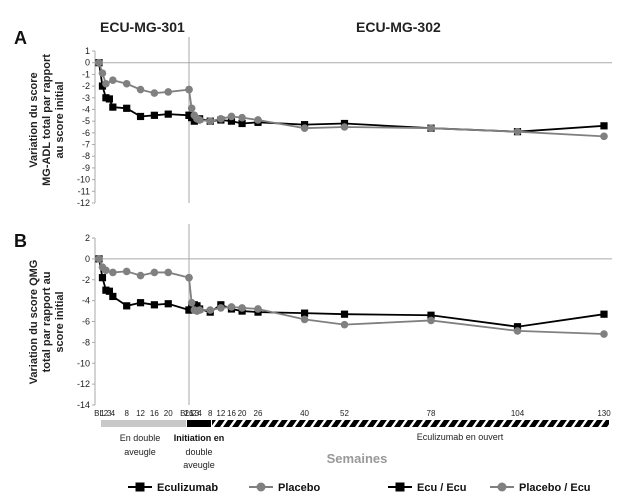  What do you see at coordinates (359, 488) in the screenshot?
I see `legend: Eculizumab Placebo Ecu / Ecu Placebo / Ecu` at bounding box center [359, 488].